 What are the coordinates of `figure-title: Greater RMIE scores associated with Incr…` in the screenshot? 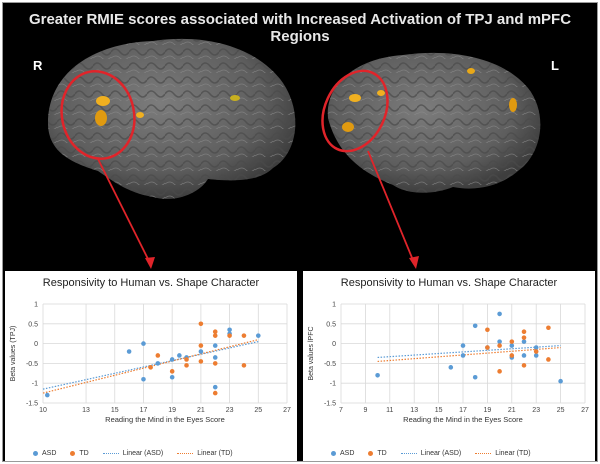 It's located at (300, 28).